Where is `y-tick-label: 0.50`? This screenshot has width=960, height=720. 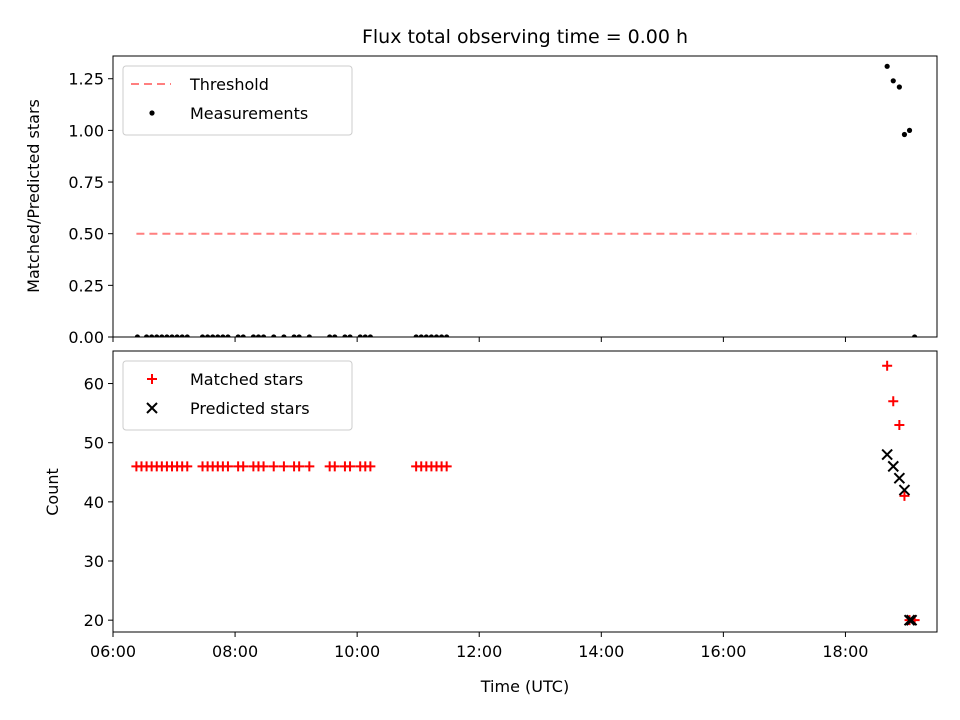 y-tick-label: 0.50 is located at coordinates (86, 234).